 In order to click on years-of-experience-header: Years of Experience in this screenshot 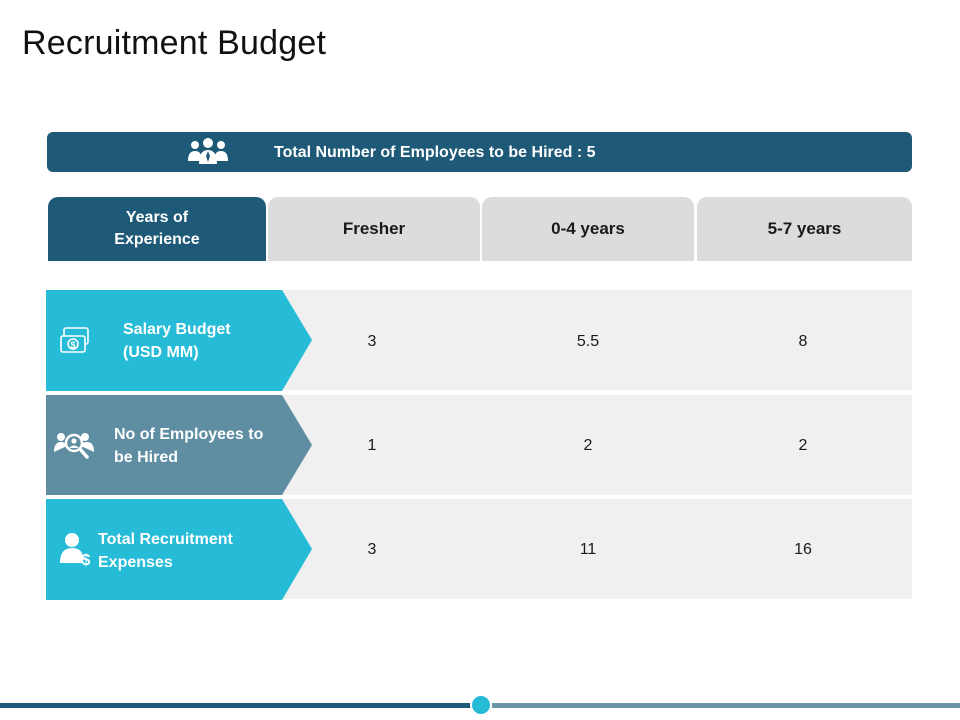, I will do `click(157, 229)`.